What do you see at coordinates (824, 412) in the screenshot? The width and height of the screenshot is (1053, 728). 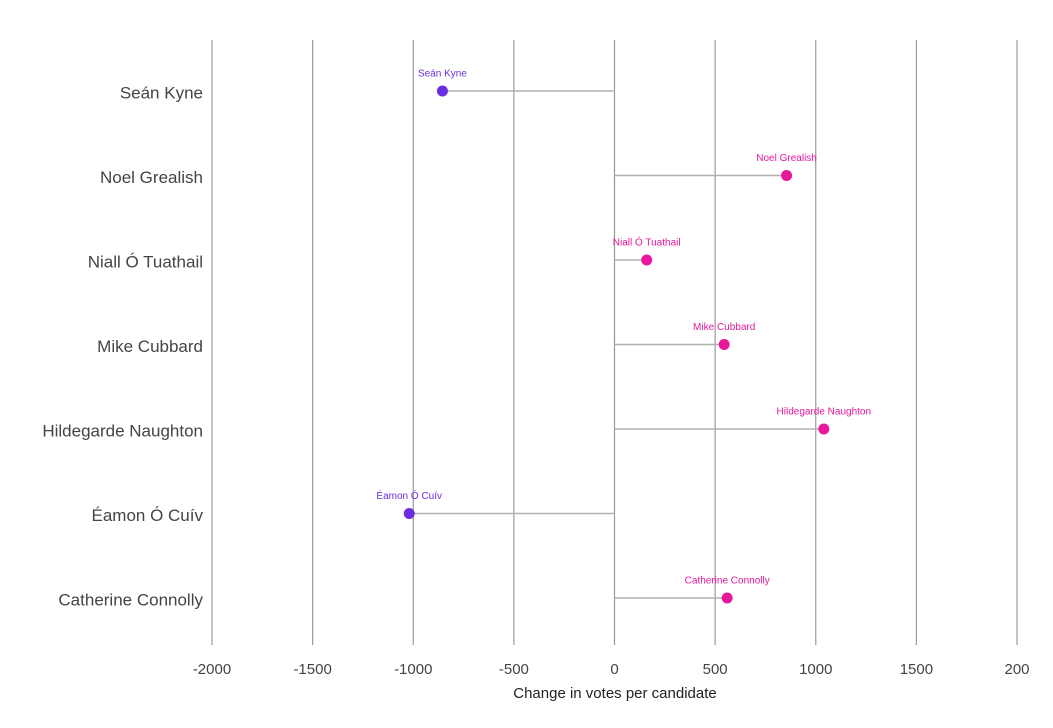 I see `point-label: Hildegarde Naughton` at bounding box center [824, 412].